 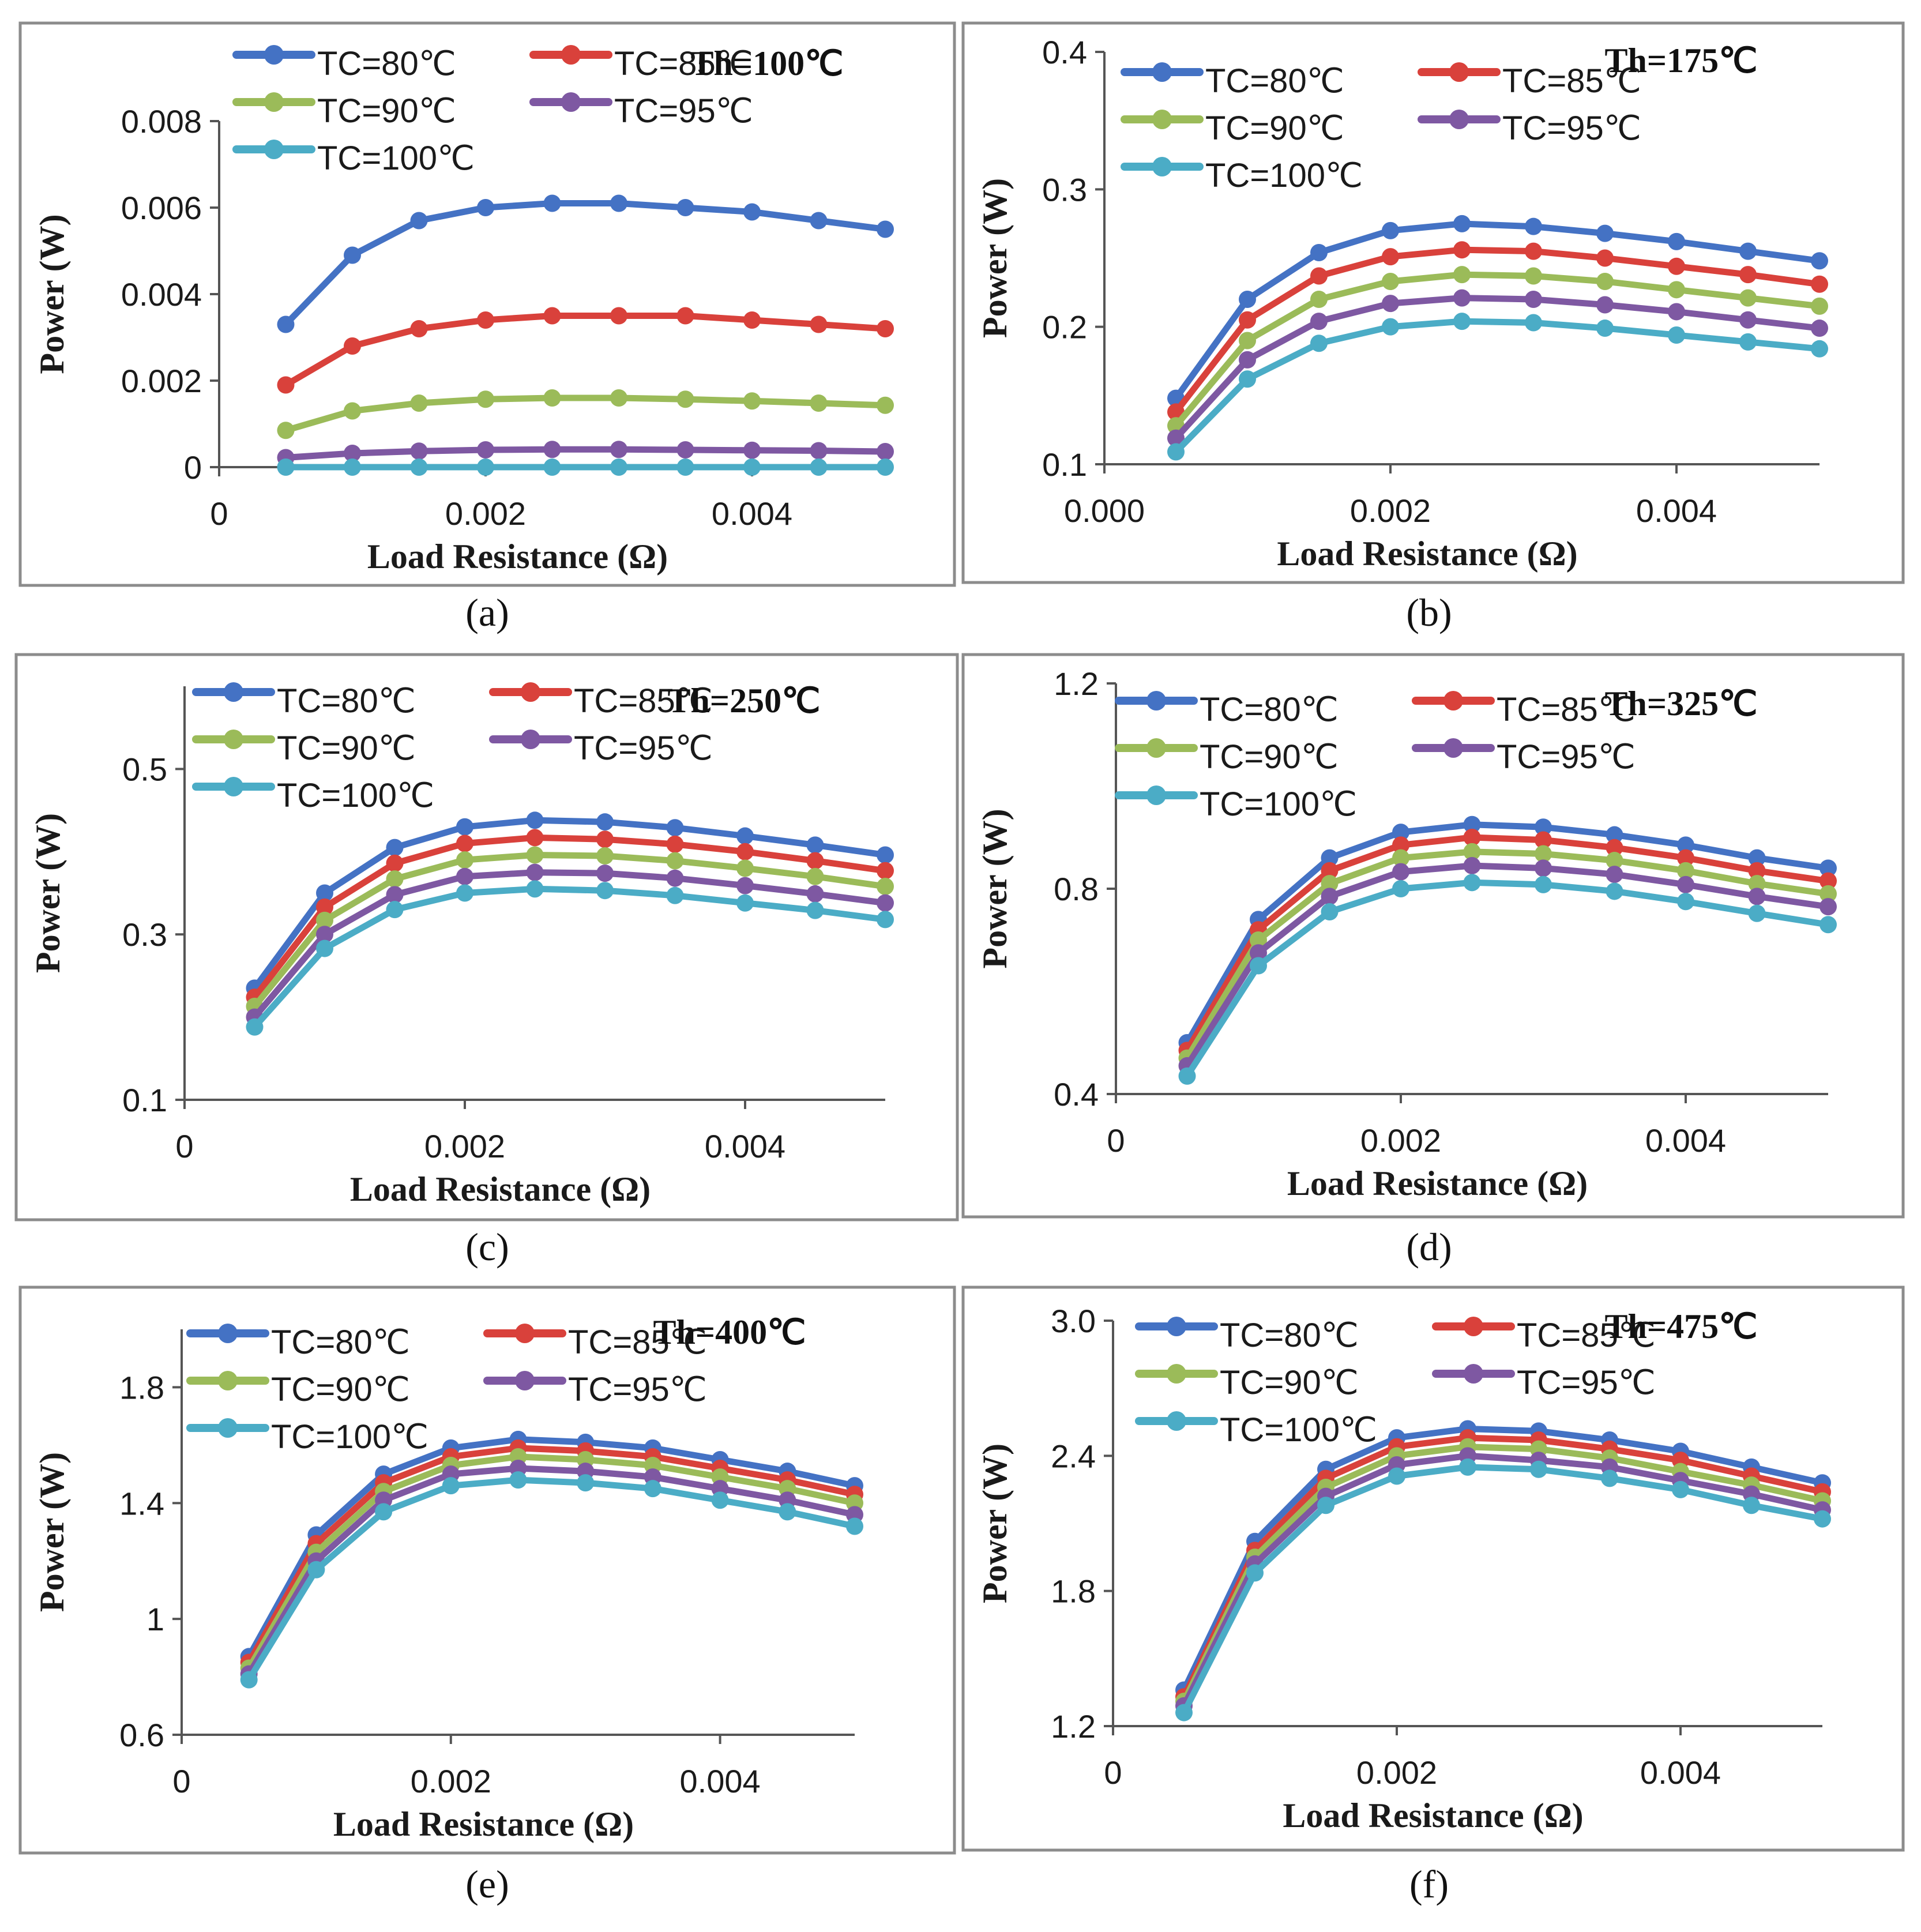 I want to click on y-tick-label: 0.006, so click(x=161, y=208).